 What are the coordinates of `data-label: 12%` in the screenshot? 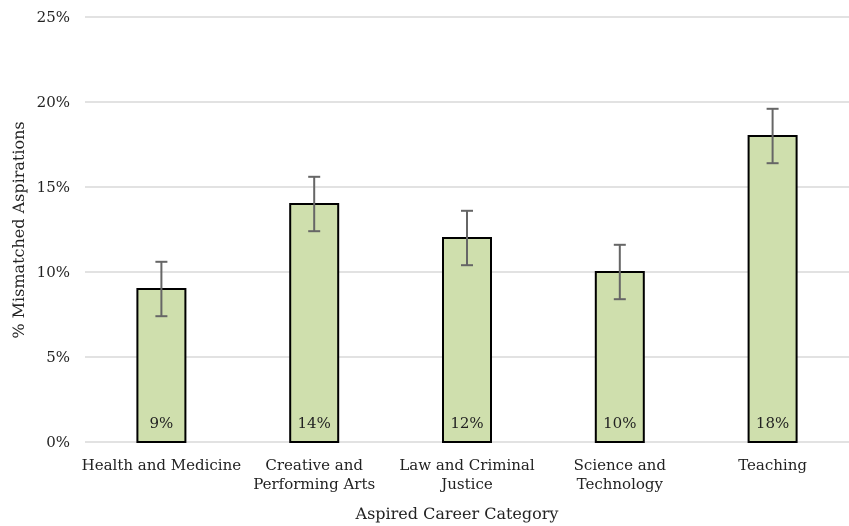 It's located at (466, 423).